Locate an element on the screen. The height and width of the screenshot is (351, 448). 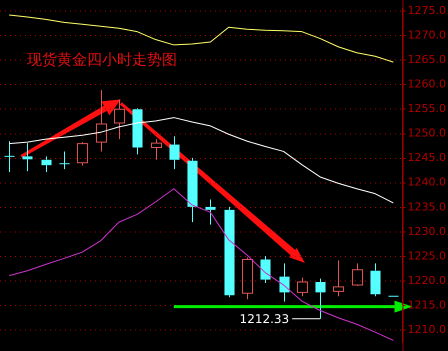
y-tick-label: 1240.0 is located at coordinates (427, 182).